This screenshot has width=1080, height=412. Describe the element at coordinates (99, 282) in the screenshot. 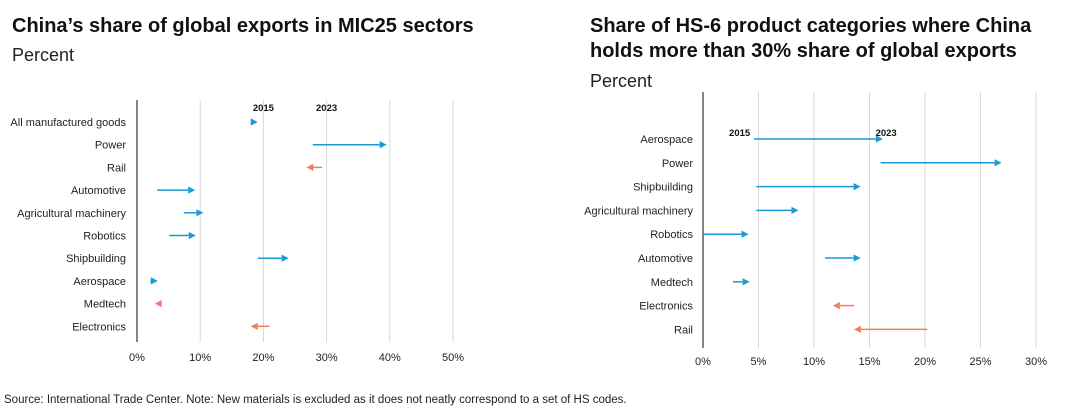

I see `left-category-label: Aerospace` at that location.